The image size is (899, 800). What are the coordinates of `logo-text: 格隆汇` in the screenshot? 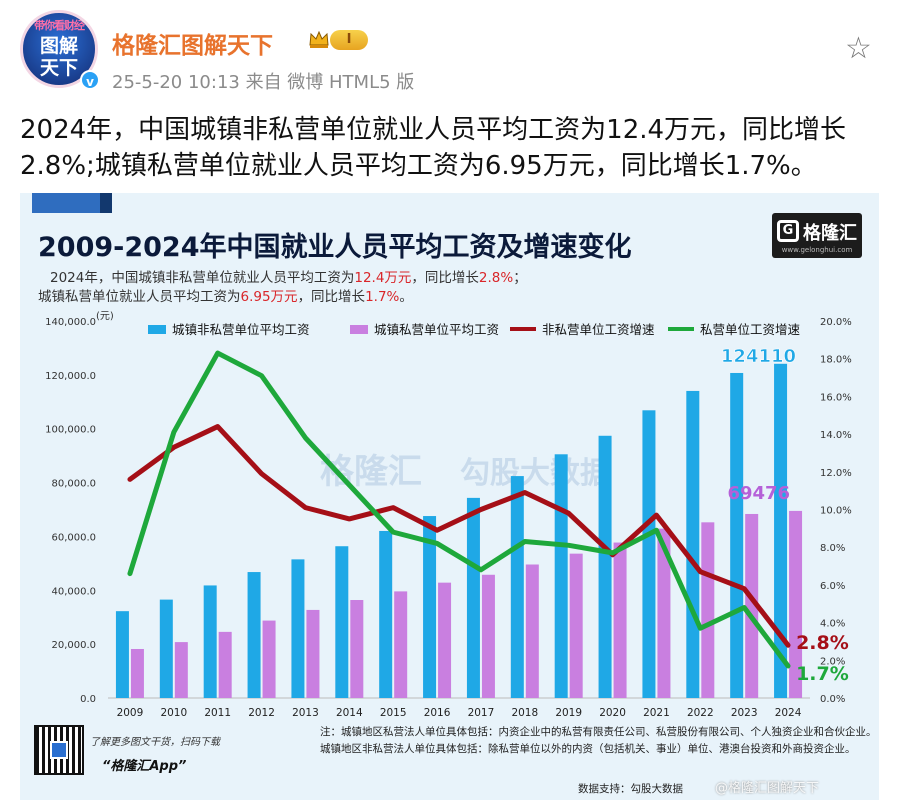 It's located at (830, 233).